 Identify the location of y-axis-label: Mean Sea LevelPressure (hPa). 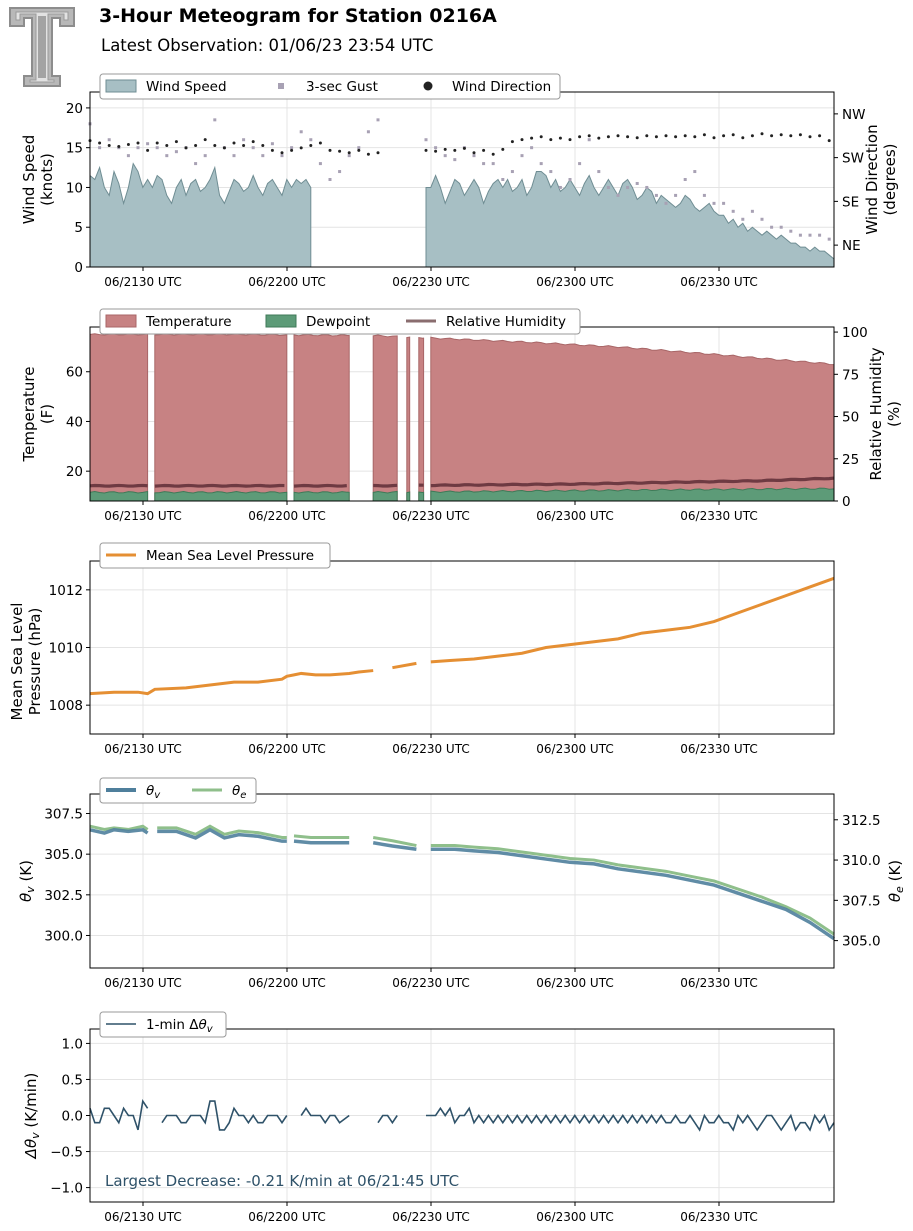
(26, 662).